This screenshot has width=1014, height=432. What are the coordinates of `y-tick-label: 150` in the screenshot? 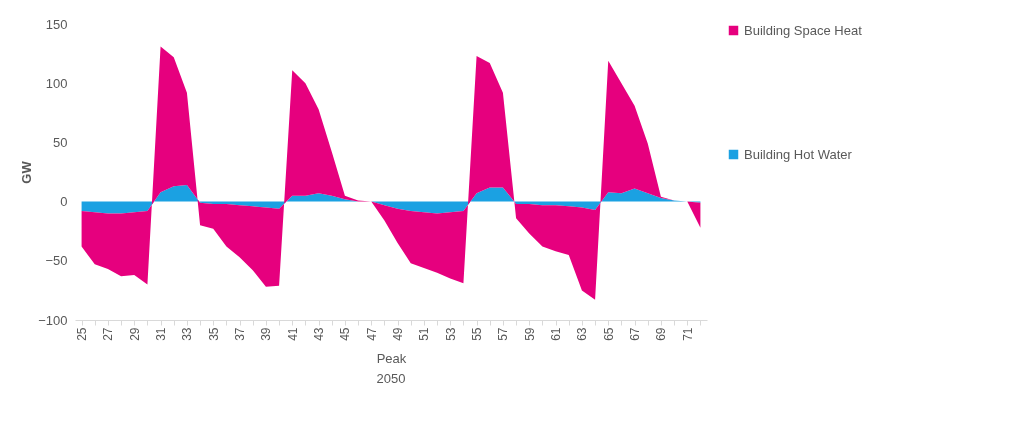 It's located at (56, 24).